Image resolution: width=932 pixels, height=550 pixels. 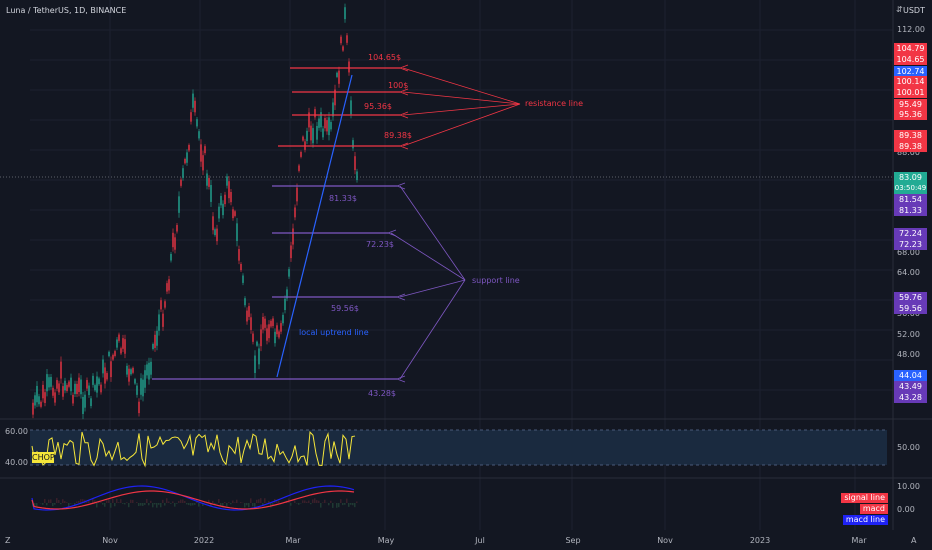 I want to click on price-axis-label: 68.00, so click(x=908, y=252).